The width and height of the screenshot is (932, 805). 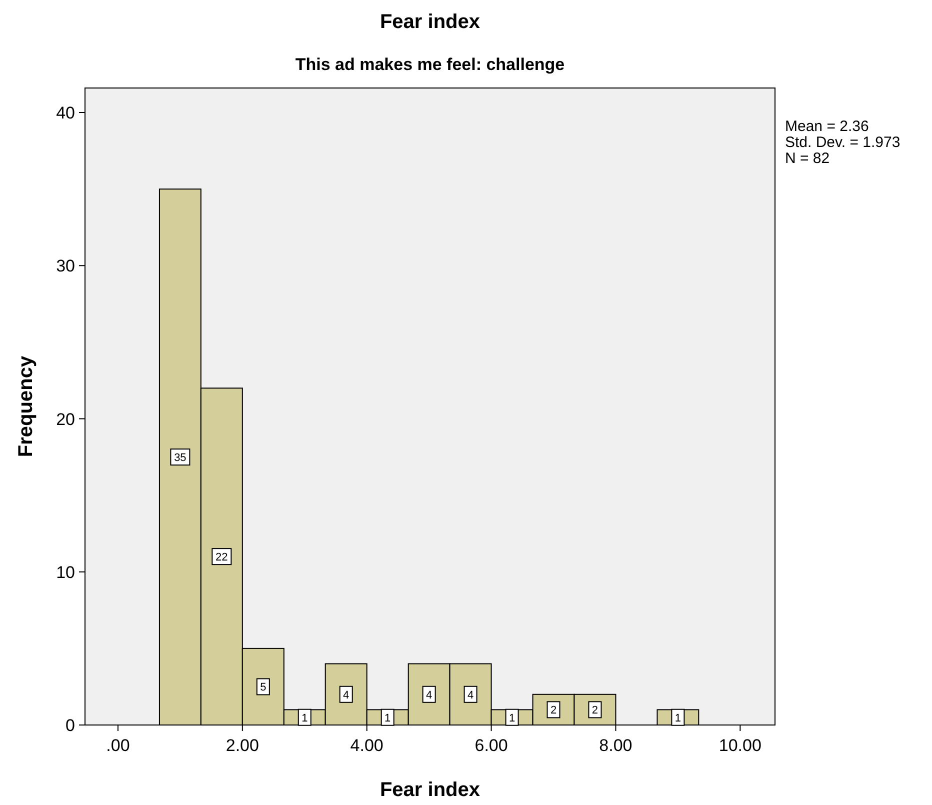 I want to click on text: N = 82, so click(x=807, y=158).